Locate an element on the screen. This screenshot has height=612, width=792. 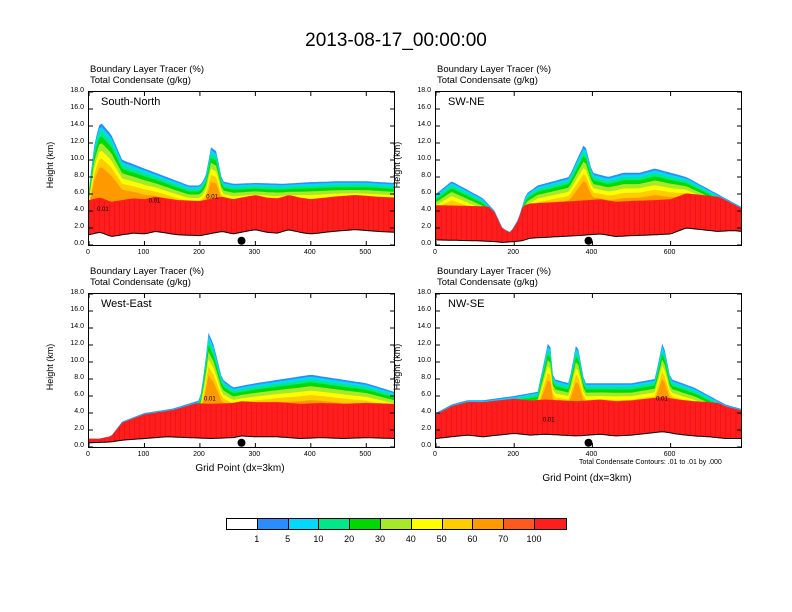
cross-section-panel-west-east: 0.01 West-East is located at coordinates (241, 370).